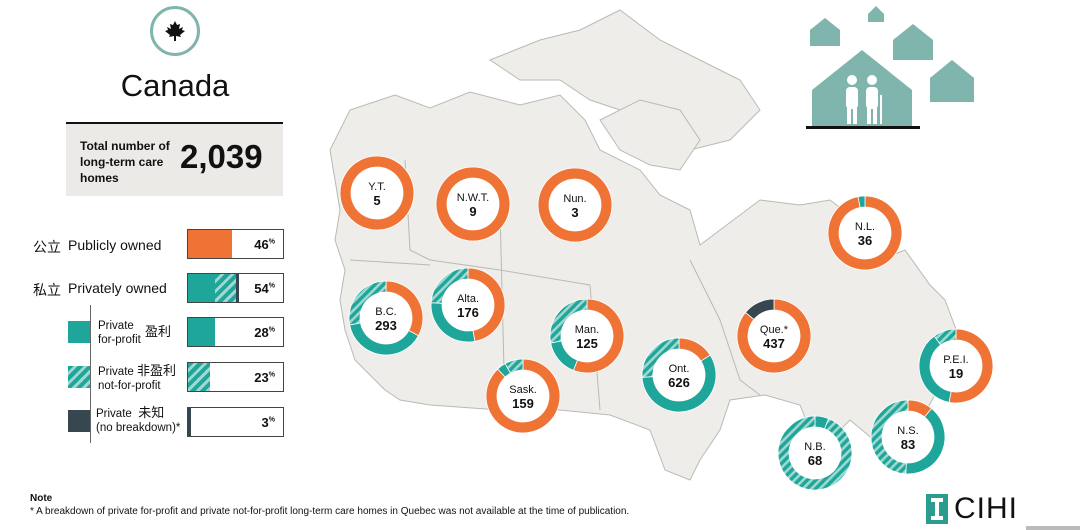 This screenshot has height=530, width=1080. I want to click on total-label: Total number of long-term care homes, so click(125, 162).